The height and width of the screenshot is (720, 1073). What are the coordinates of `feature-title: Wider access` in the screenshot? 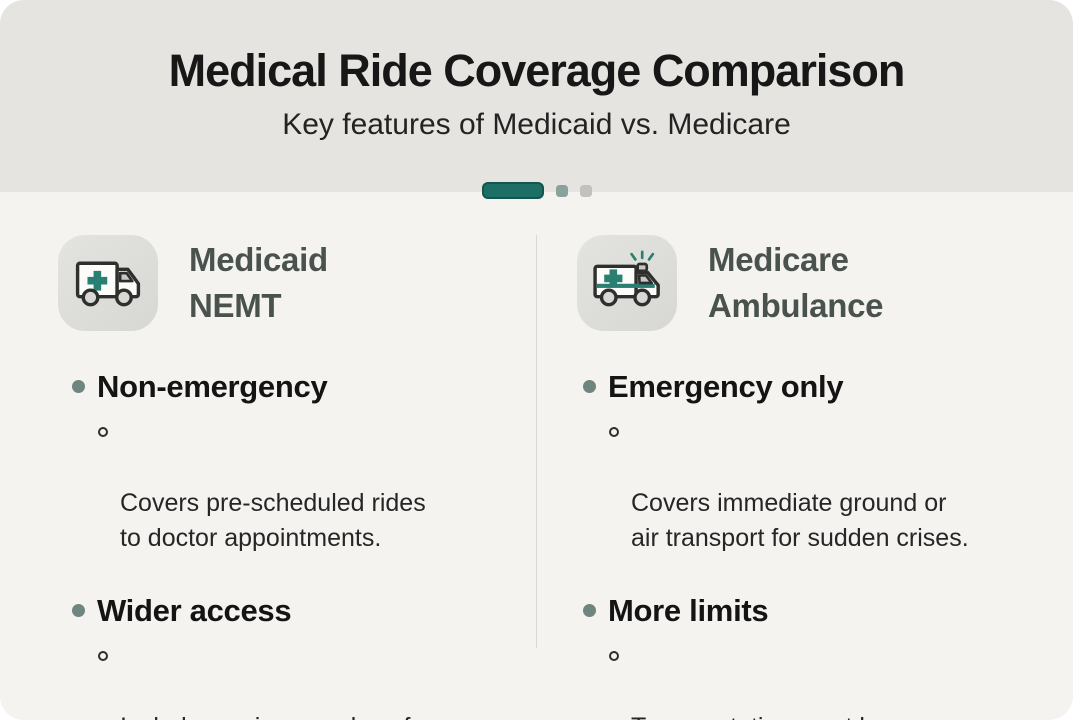 It's located at (298, 611).